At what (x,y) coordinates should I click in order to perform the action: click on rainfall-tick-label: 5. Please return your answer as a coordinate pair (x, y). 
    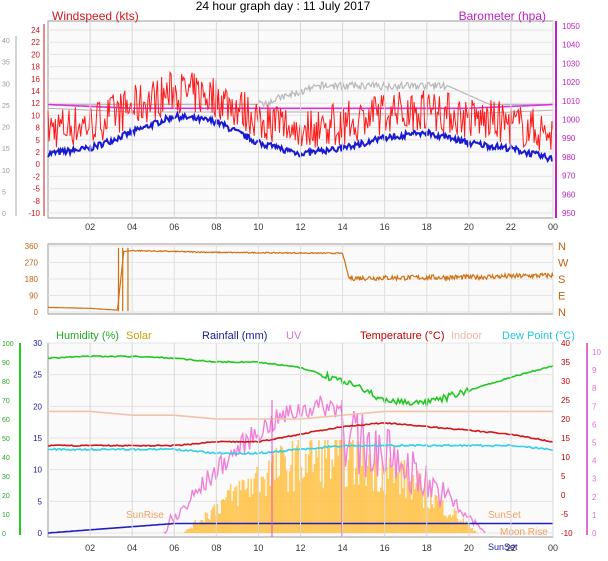
    Looking at the image, I should click on (40, 501).